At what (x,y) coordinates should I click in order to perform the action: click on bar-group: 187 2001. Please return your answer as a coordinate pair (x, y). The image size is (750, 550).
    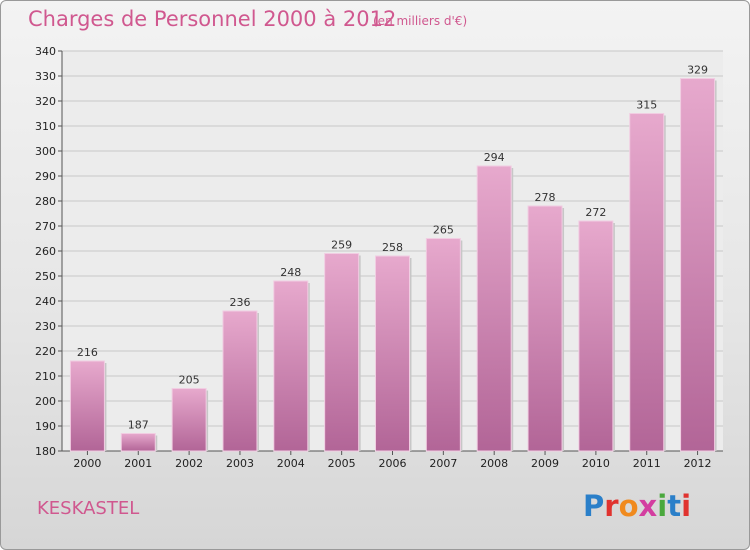
    Looking at the image, I should click on (139, 444).